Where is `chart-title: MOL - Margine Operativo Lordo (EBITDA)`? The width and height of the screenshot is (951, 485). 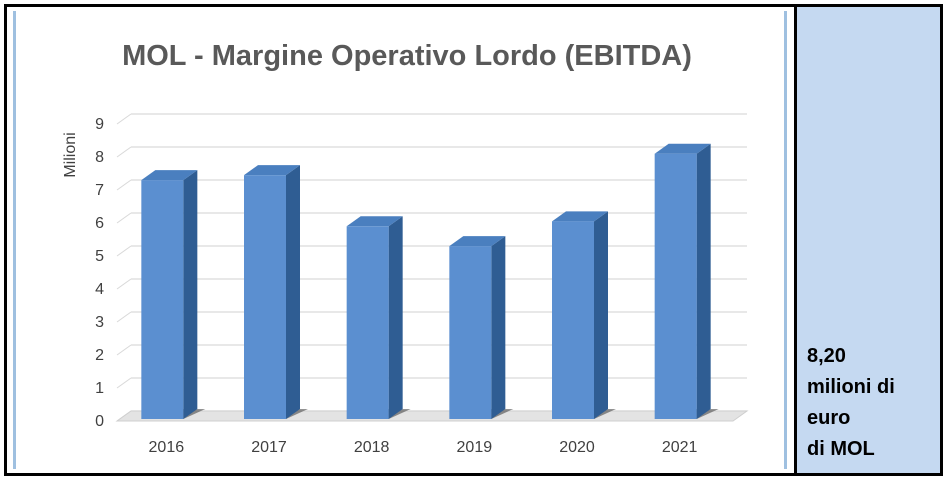 chart-title: MOL - Margine Operativo Lordo (EBITDA) is located at coordinates (407, 56).